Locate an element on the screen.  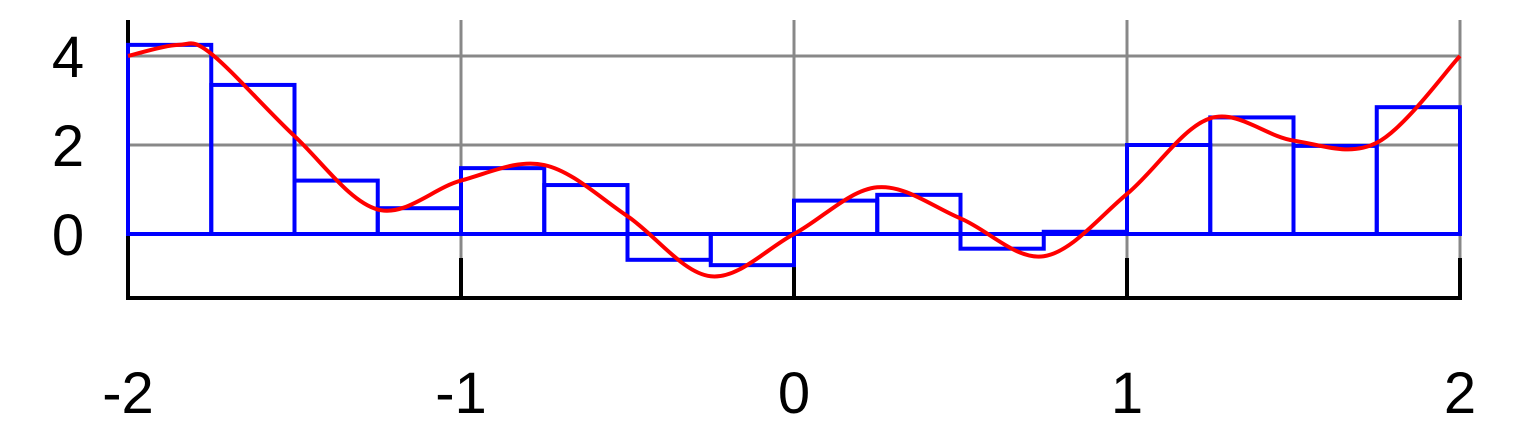
x-tick-label: -2 is located at coordinates (128, 393).